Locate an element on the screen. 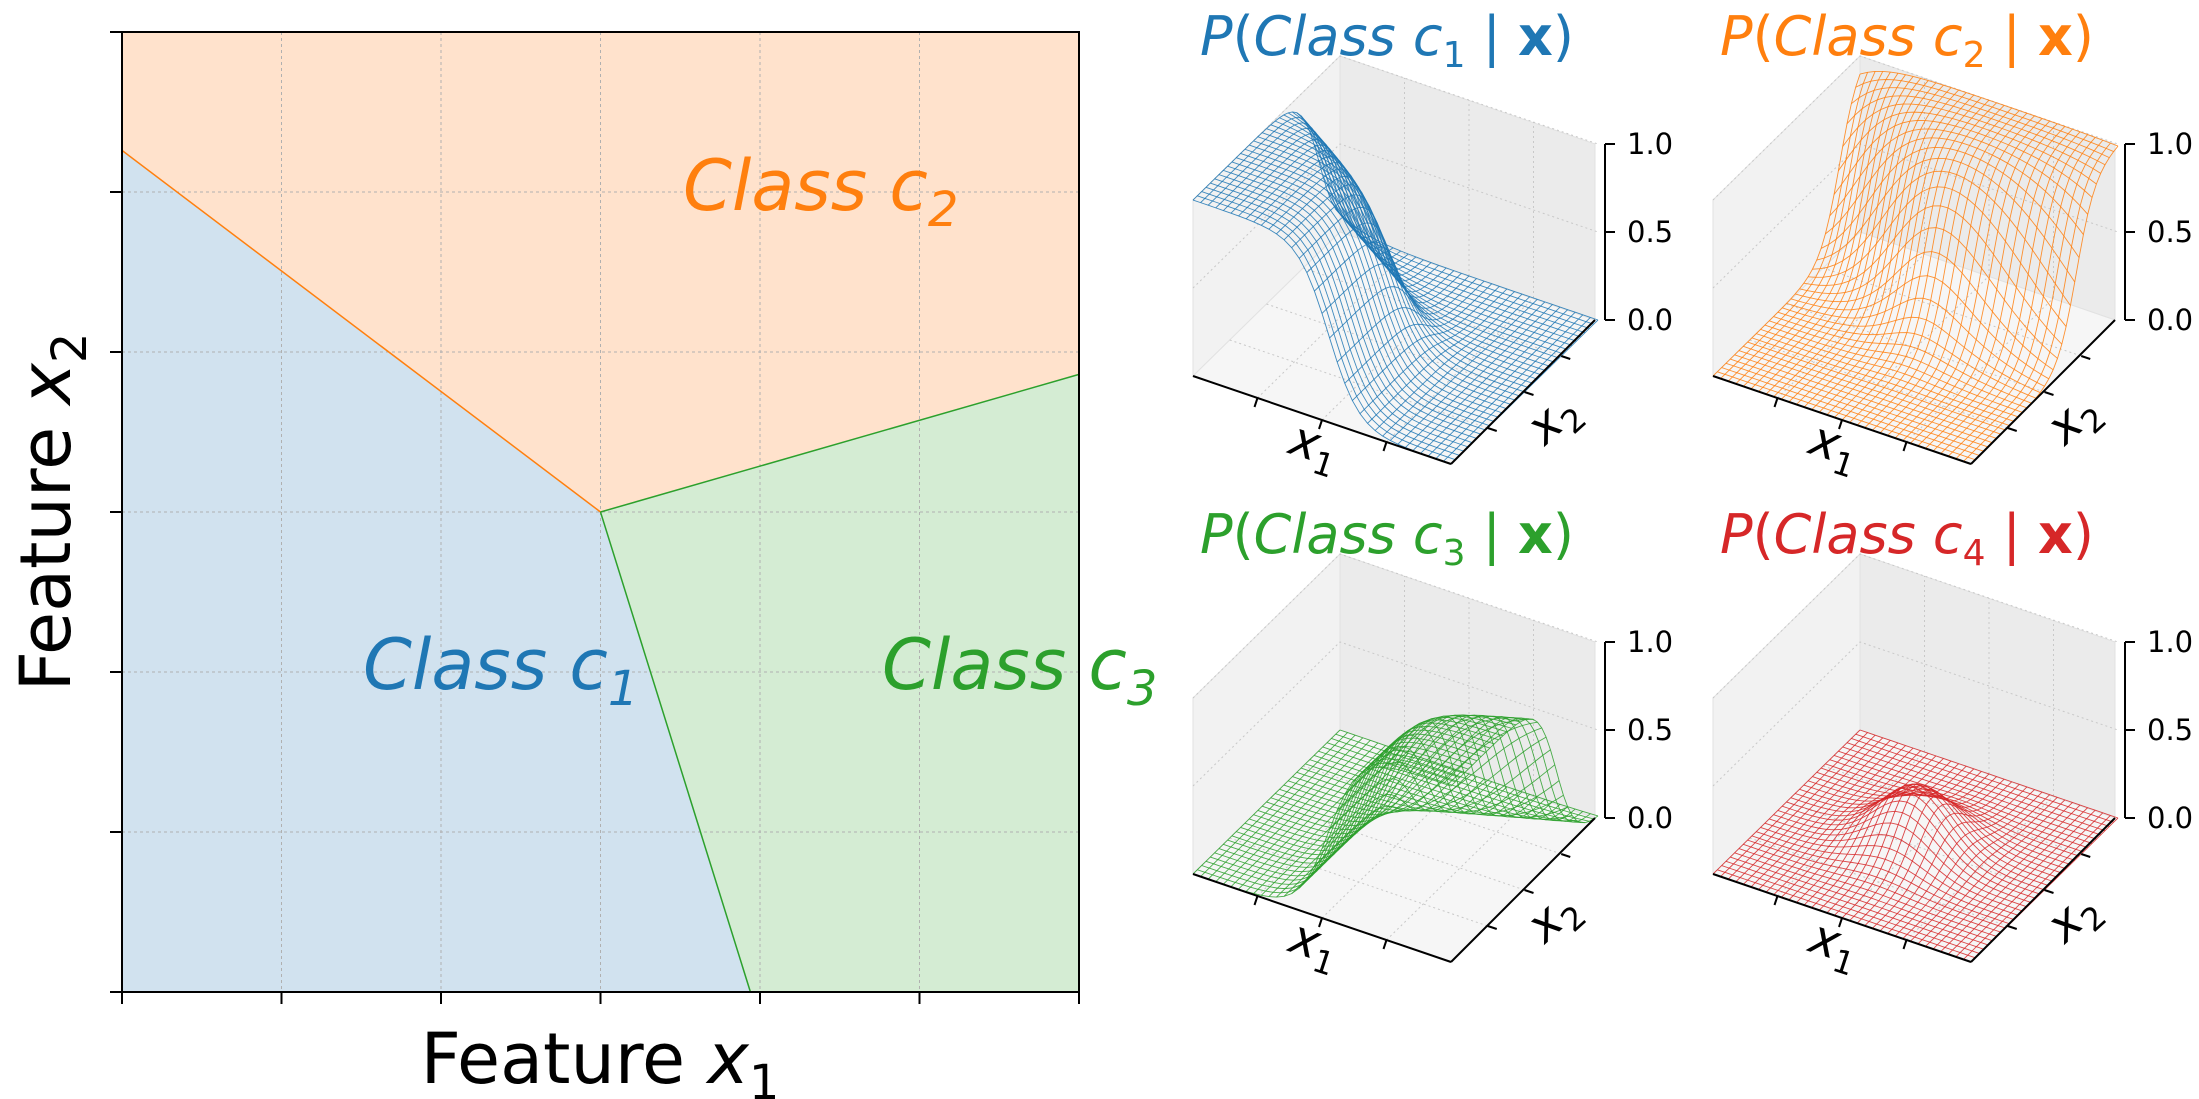  surface-title-c4: P(Class c4 | x) is located at coordinates (1907, 538).